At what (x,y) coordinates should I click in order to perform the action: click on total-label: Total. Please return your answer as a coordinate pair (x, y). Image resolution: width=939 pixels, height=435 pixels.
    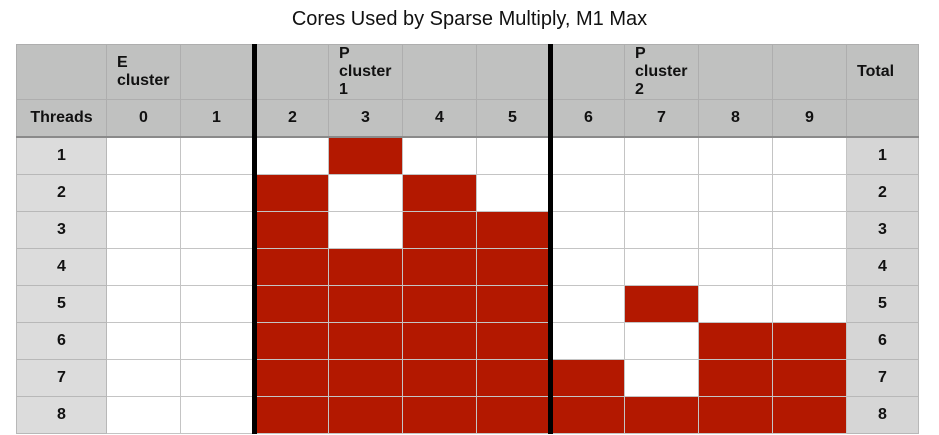
    Looking at the image, I should click on (882, 72).